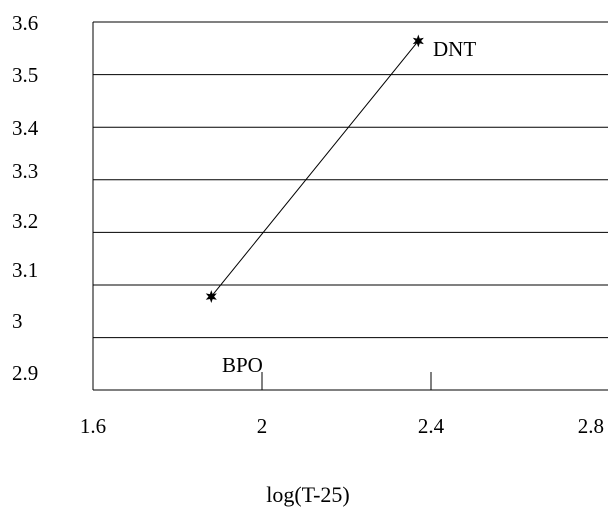 Image resolution: width=608 pixels, height=515 pixels. What do you see at coordinates (25, 171) in the screenshot?
I see `y-tick-label: 3.3` at bounding box center [25, 171].